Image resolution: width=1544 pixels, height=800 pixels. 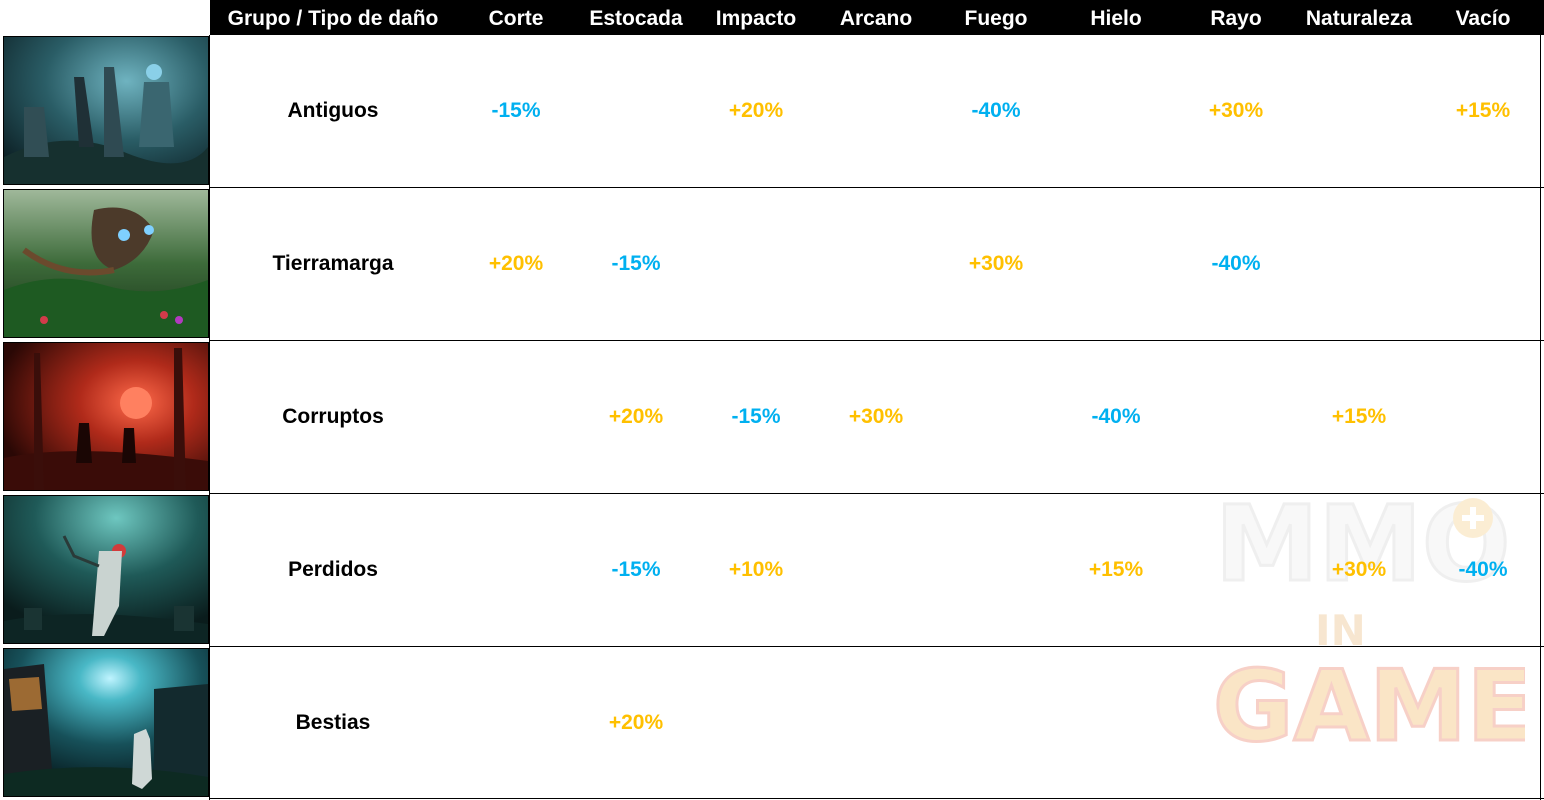 What do you see at coordinates (1116, 18) in the screenshot?
I see `header-hielo: Hielo` at bounding box center [1116, 18].